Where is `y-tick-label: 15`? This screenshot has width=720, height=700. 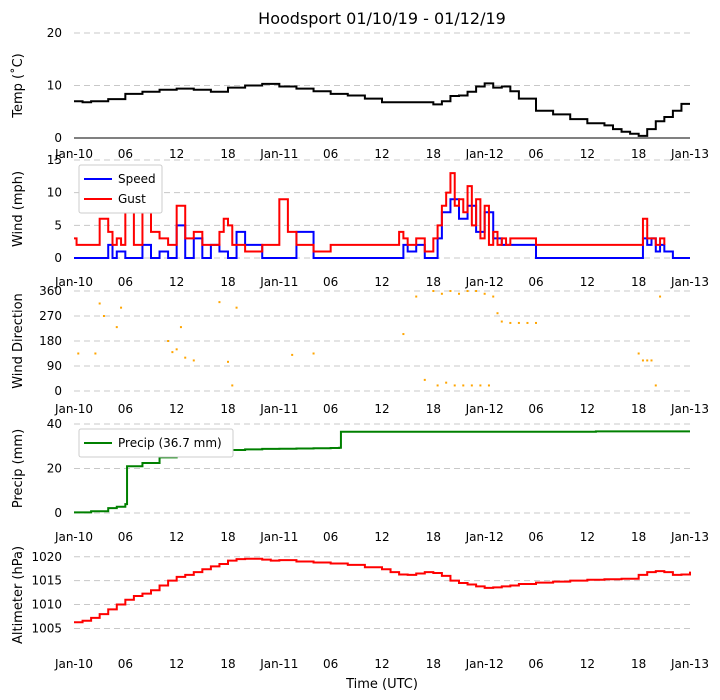
y-tick-label: 15 is located at coordinates (54, 160).